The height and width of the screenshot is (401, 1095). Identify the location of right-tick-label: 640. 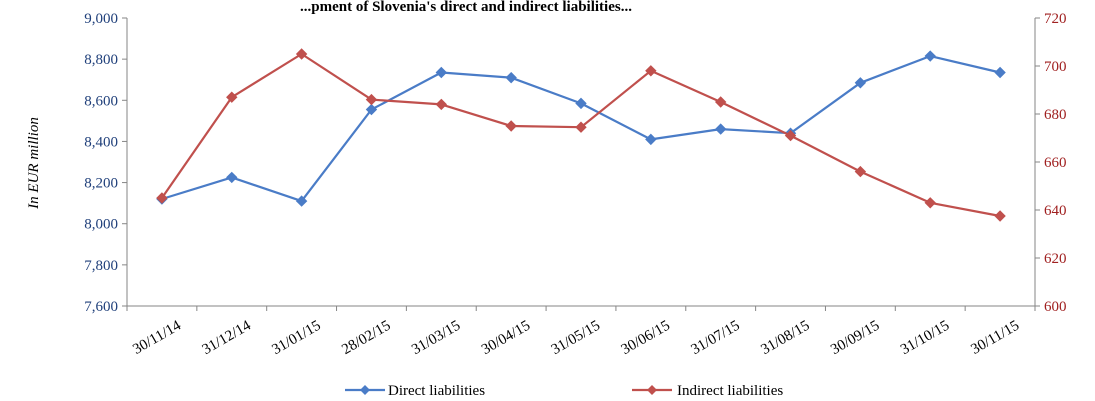
(1055, 211).